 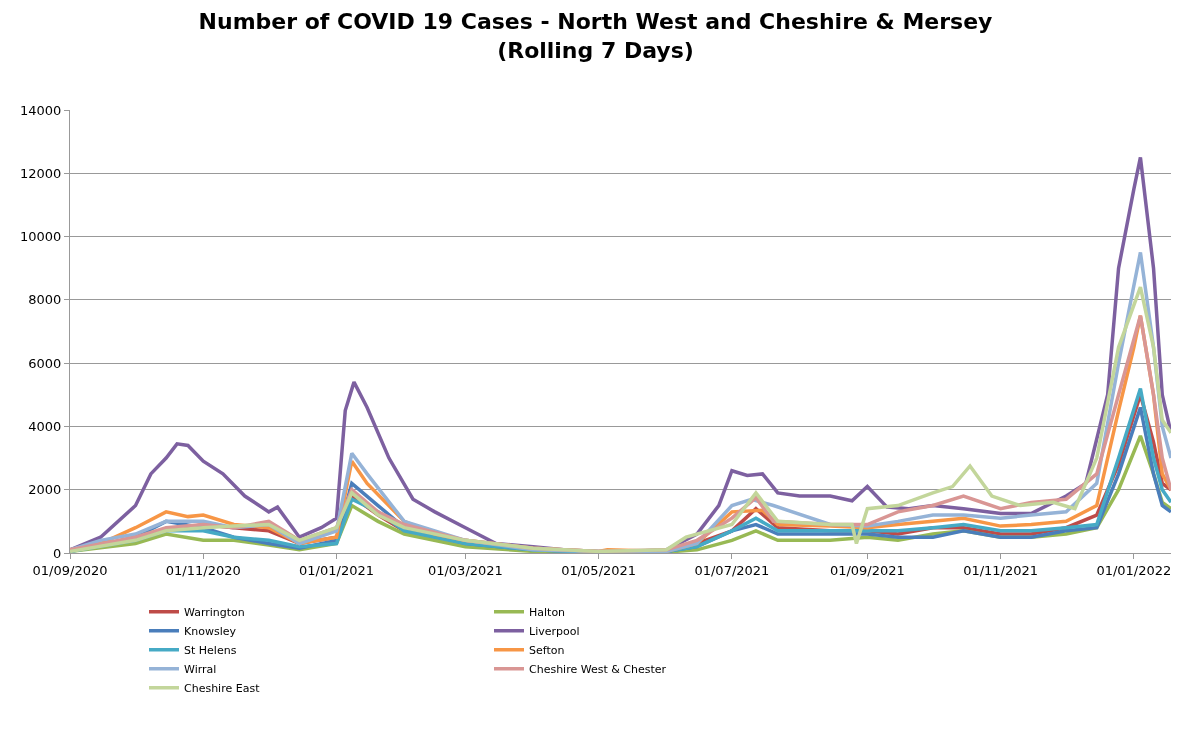 I want to click on legend-label: St Helens, so click(x=210, y=651).